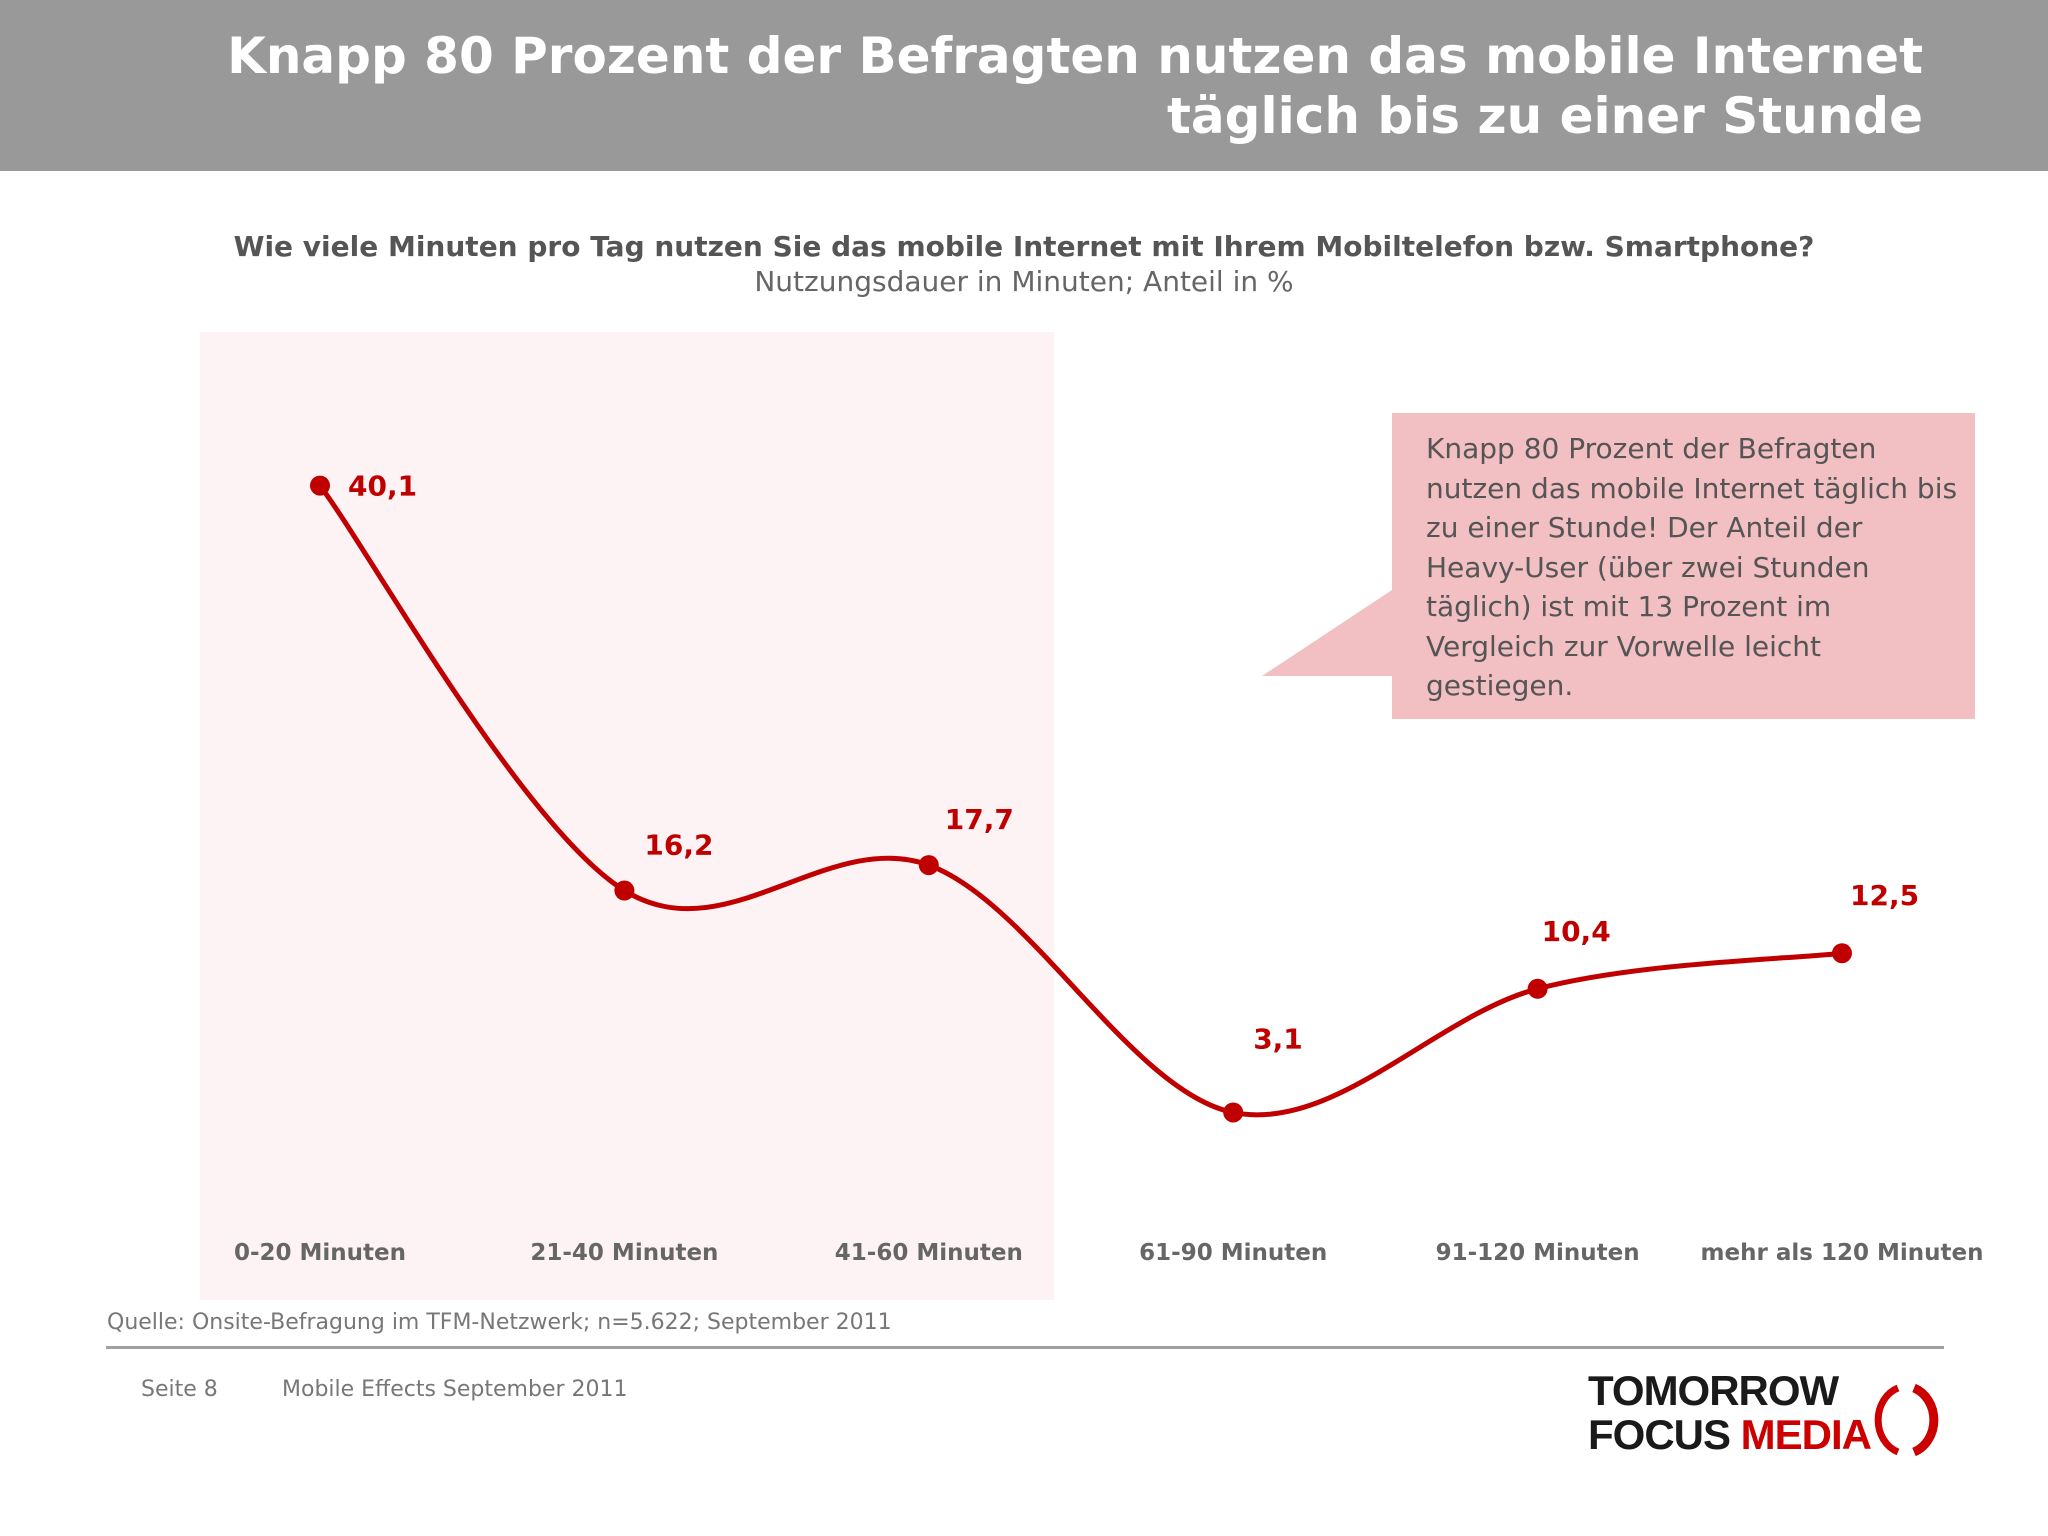  Describe the element at coordinates (1884, 895) in the screenshot. I see `data-label: 12,5` at that location.